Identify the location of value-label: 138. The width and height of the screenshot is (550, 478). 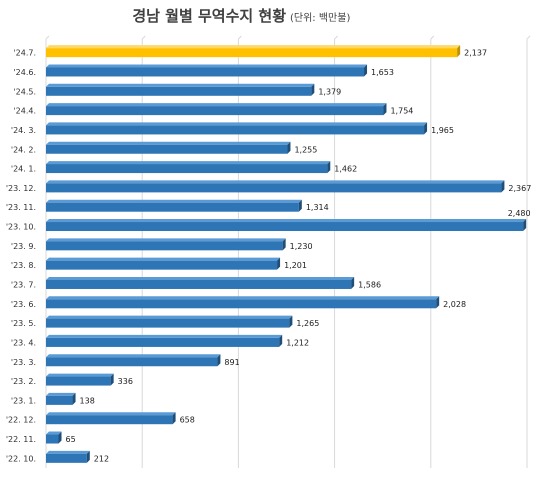
(87, 400).